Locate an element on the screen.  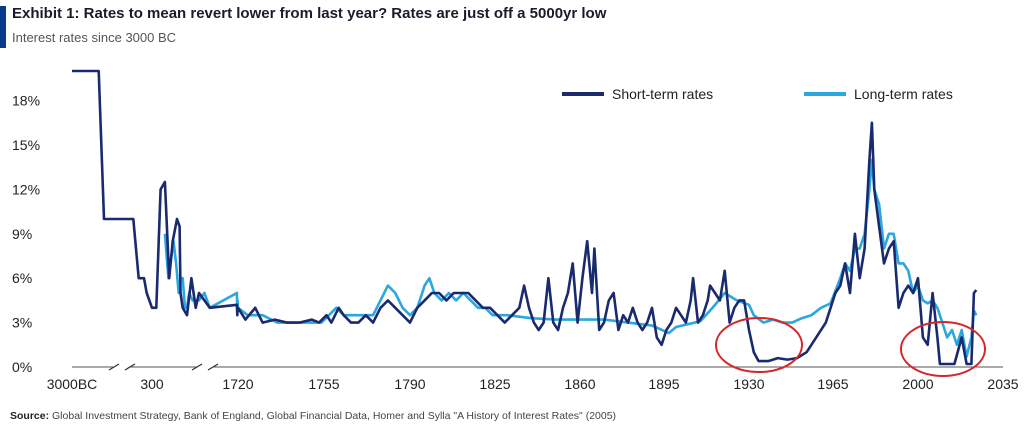
y-axis: 0% 3% 6% 9% 12% 15% 18% is located at coordinates (26, 234).